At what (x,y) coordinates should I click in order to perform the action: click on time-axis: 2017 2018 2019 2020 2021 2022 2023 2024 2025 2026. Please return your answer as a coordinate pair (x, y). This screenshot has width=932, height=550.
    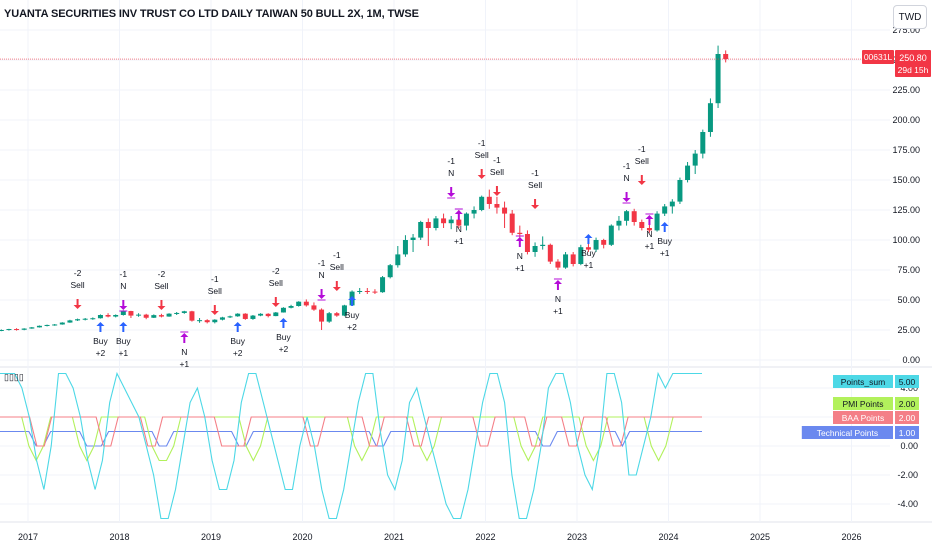
    Looking at the image, I should click on (440, 537).